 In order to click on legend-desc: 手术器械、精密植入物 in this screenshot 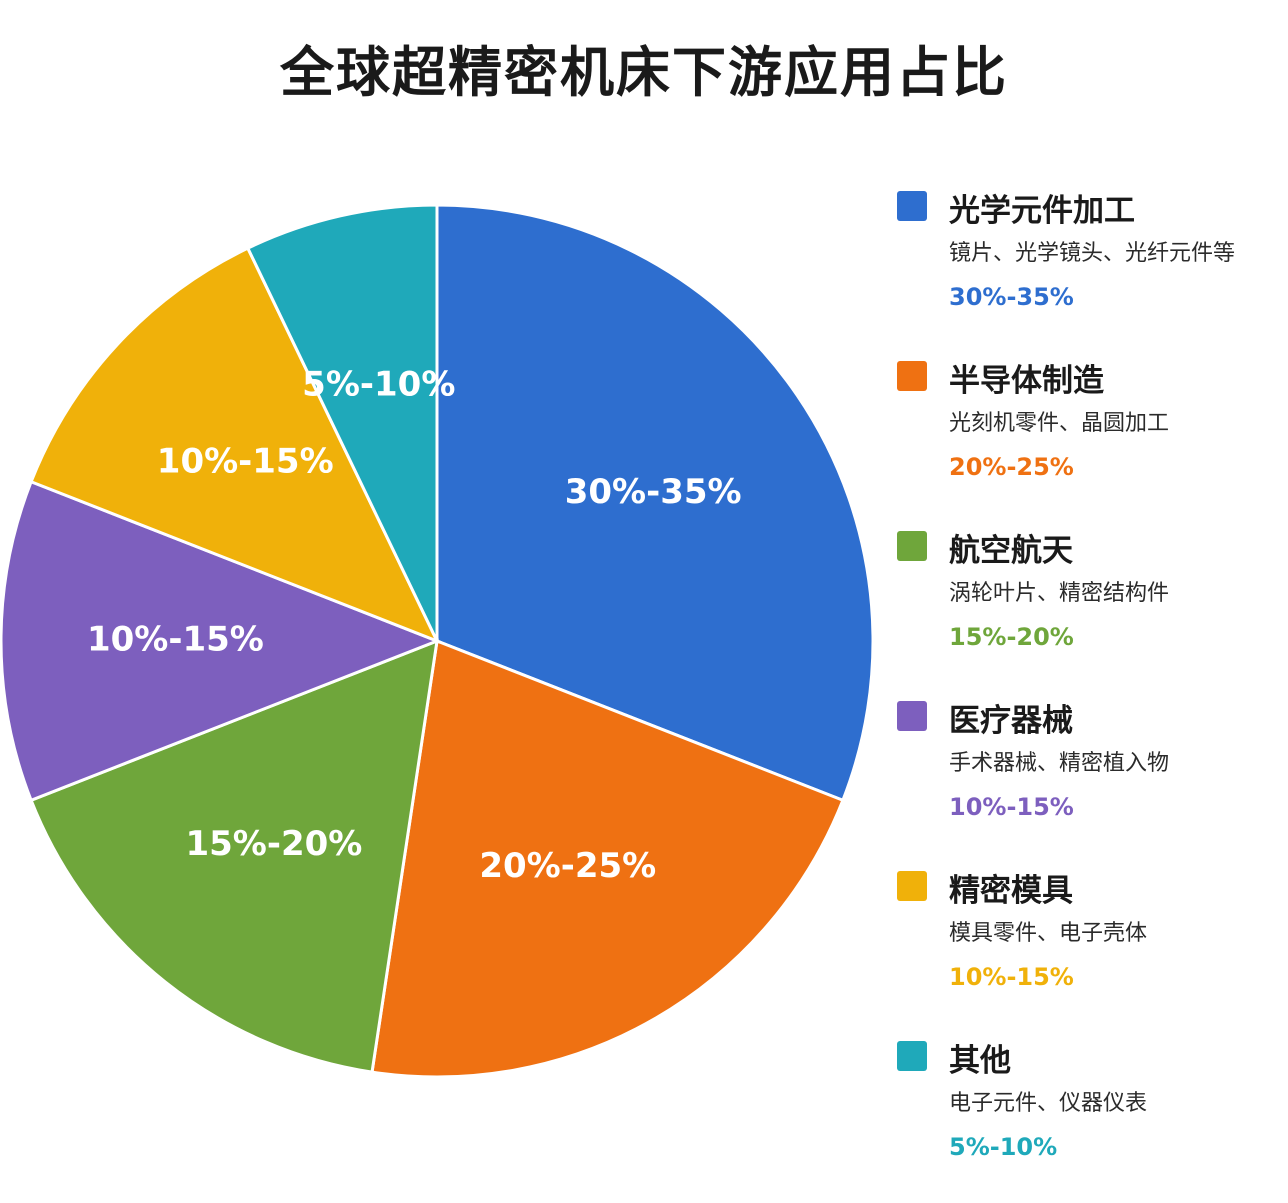, I will do `click(1059, 763)`.